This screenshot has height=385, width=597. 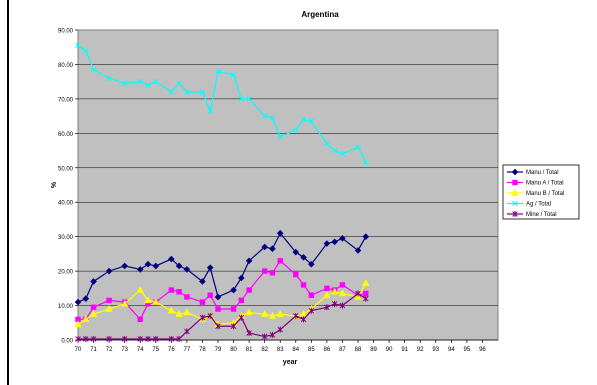 I want to click on chart-title: Argentina, so click(x=320, y=14).